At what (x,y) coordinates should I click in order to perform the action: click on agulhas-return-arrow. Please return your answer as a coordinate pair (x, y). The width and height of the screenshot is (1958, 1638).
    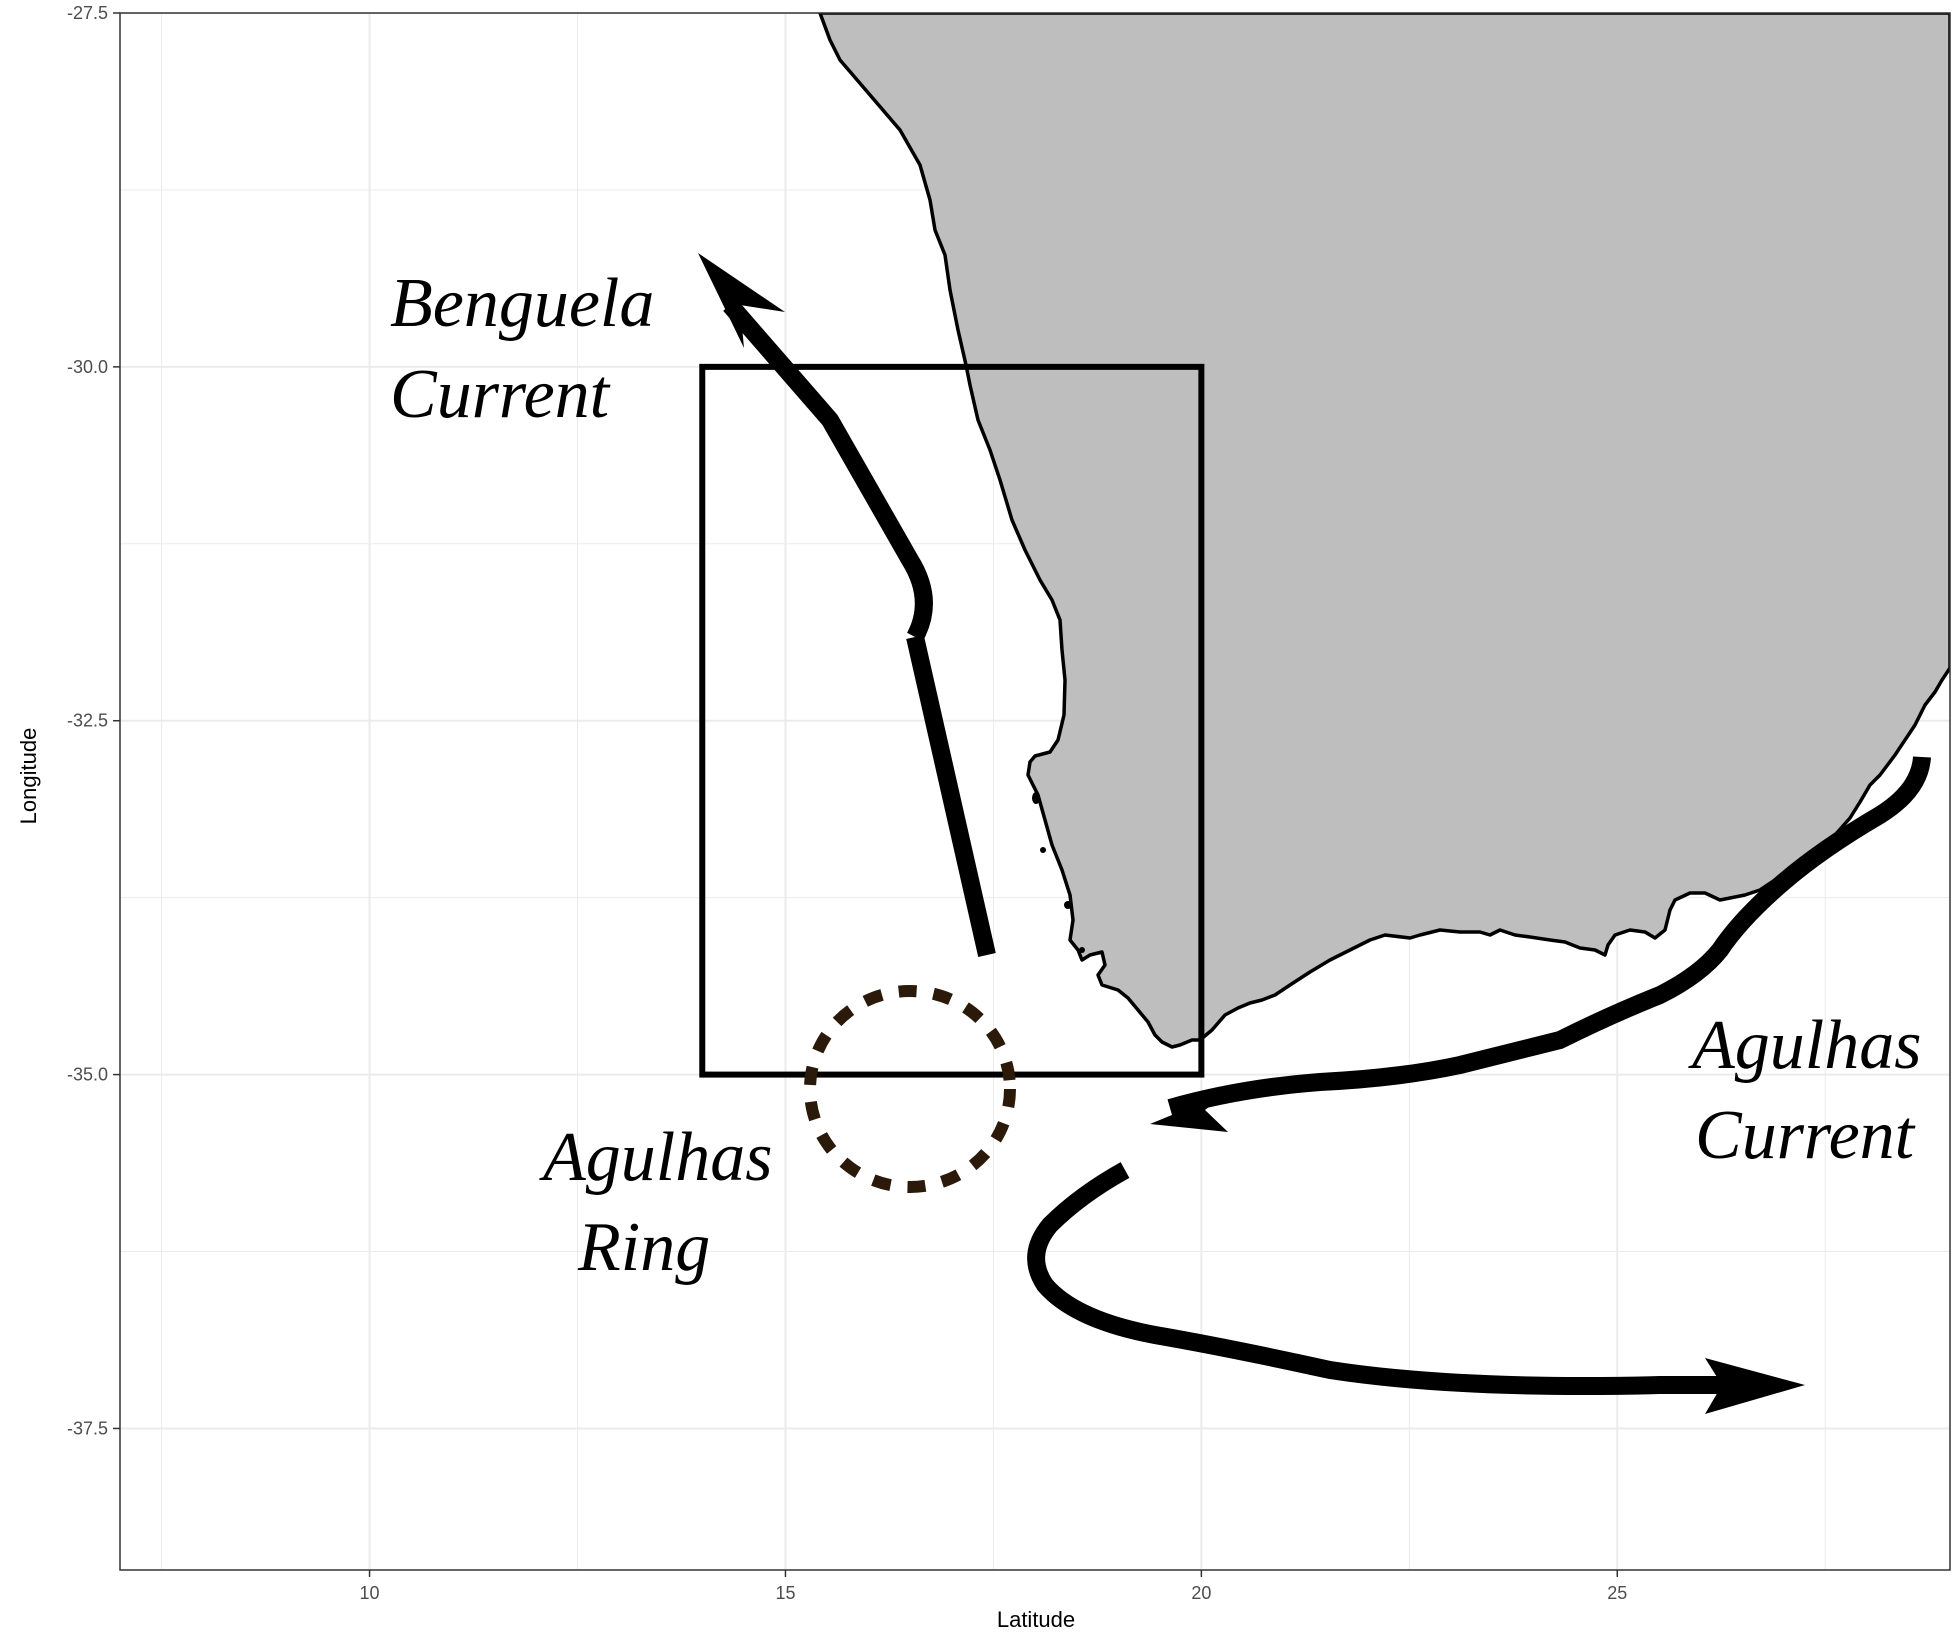
    Looking at the image, I should click on (1416, 1288).